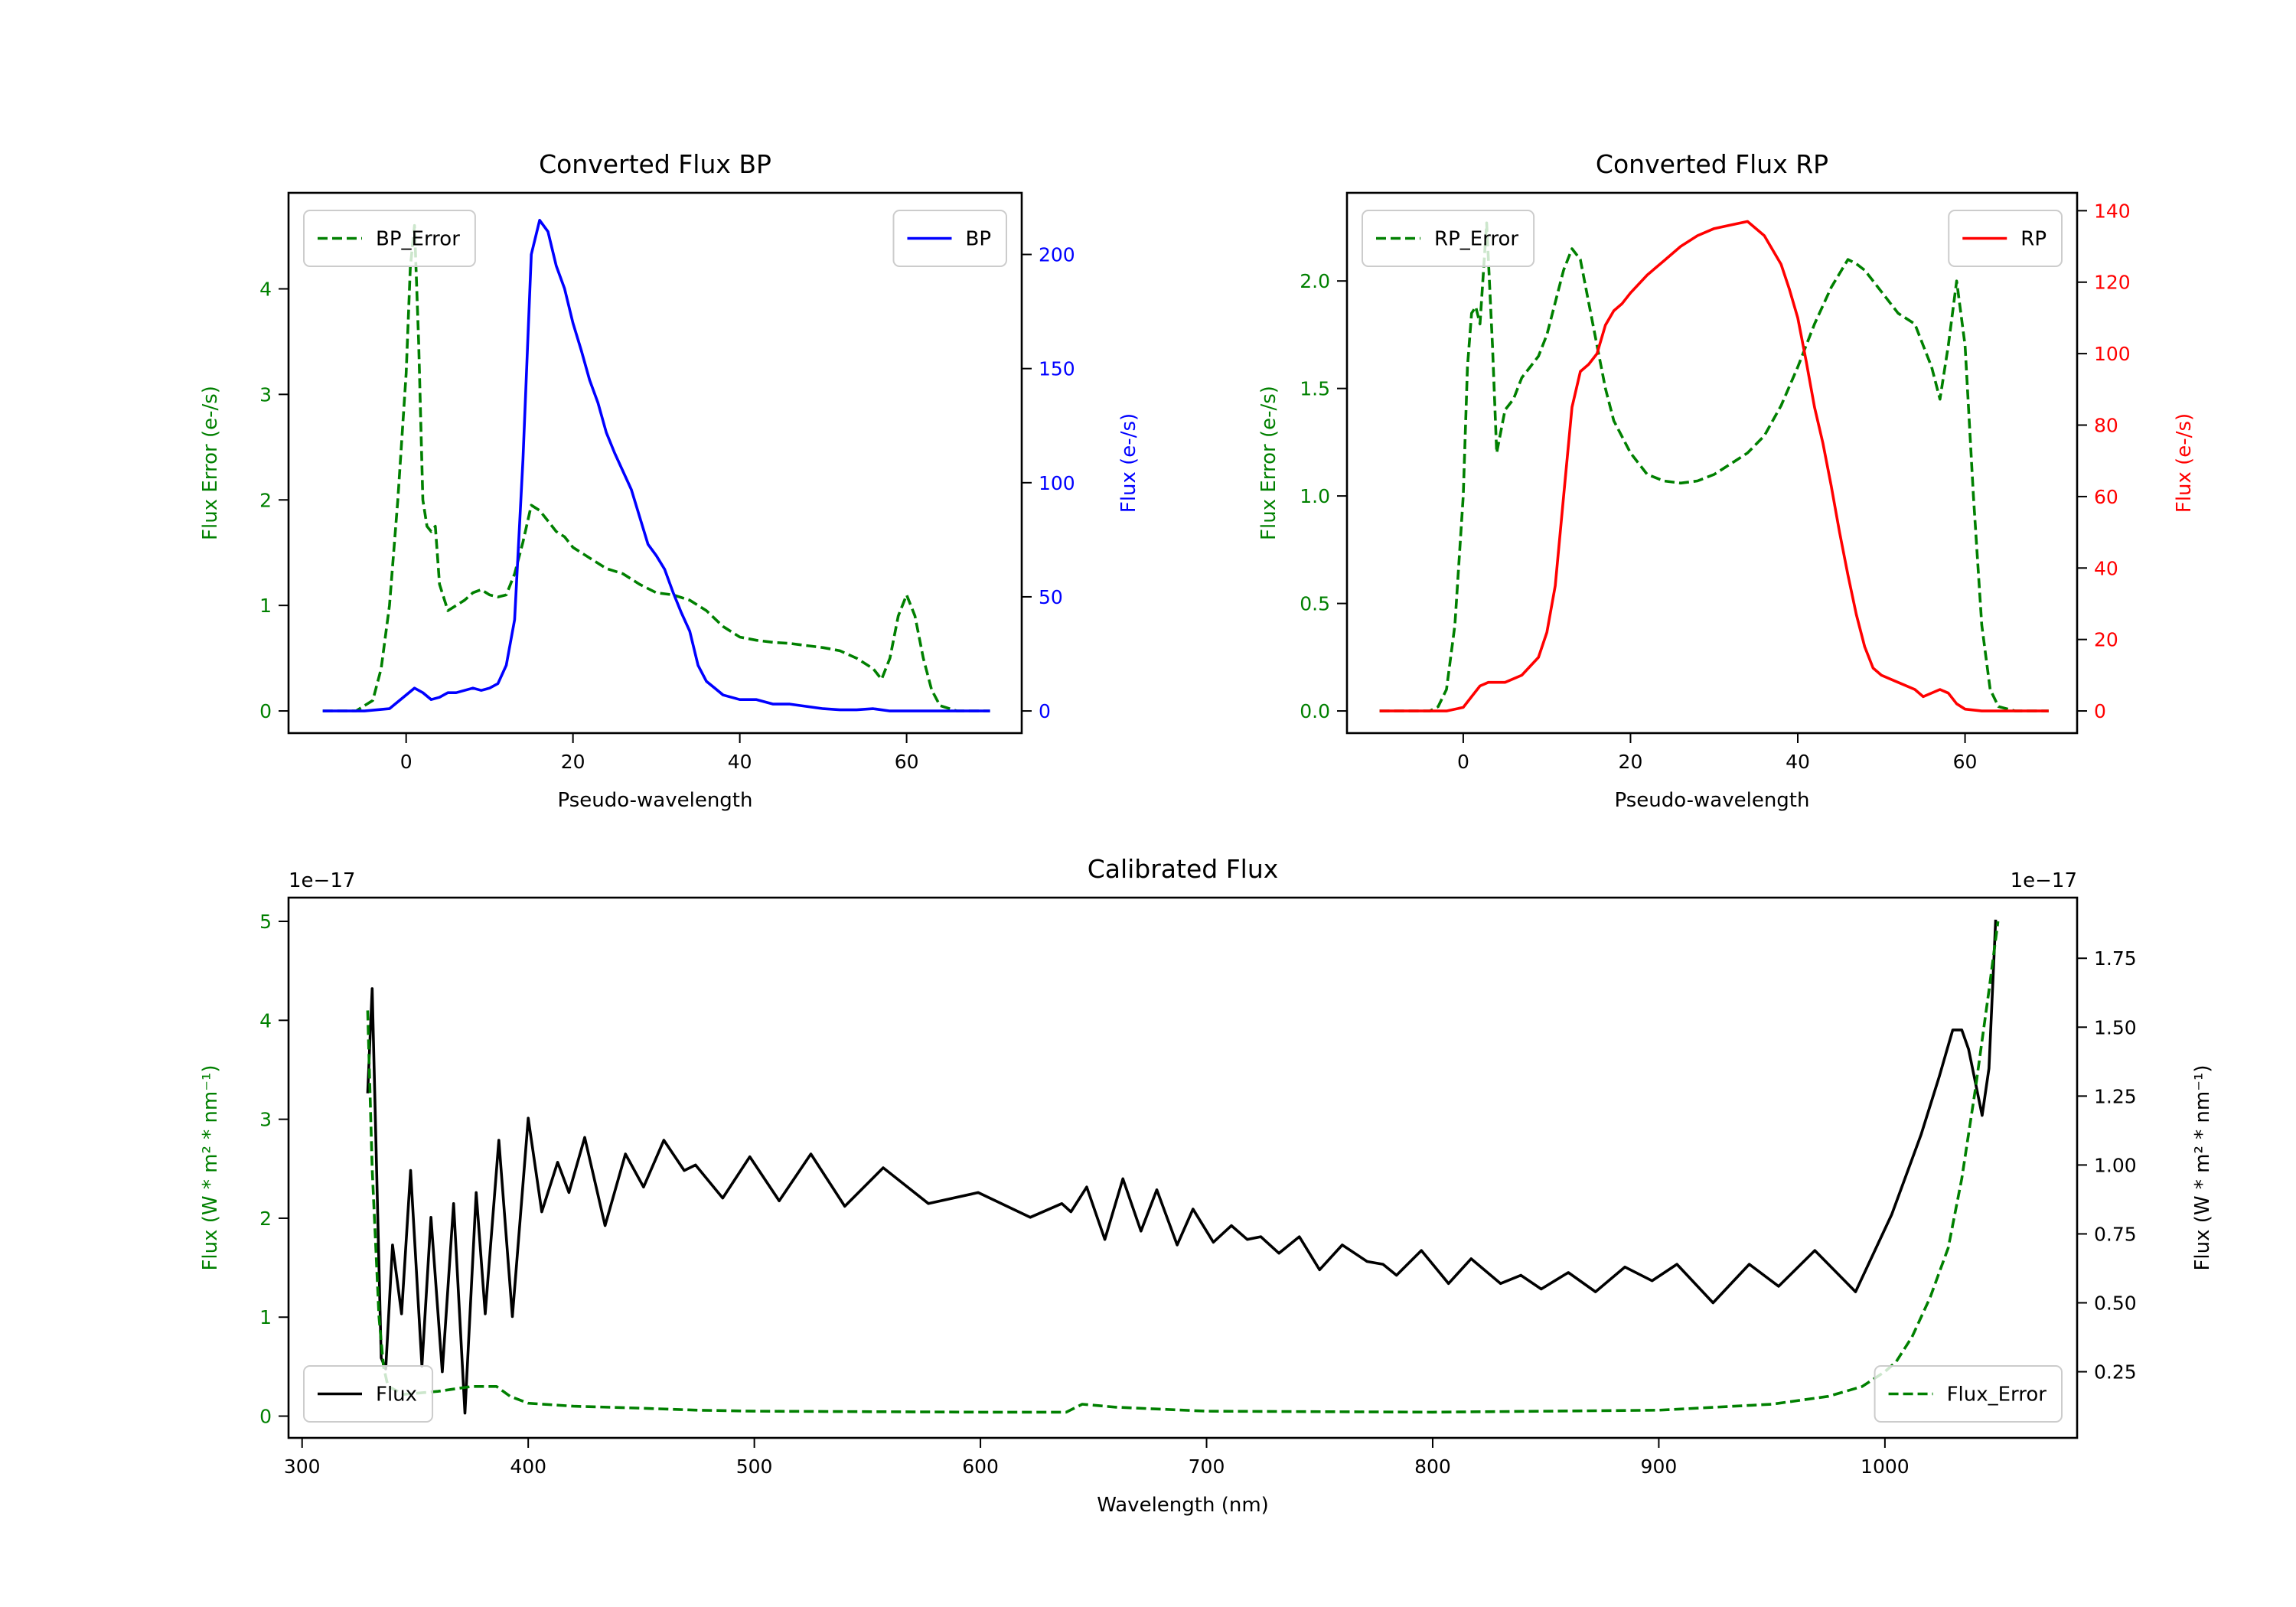 The width and height of the screenshot is (2296, 1607). I want to click on series-line-rp-error, so click(1714, 466).